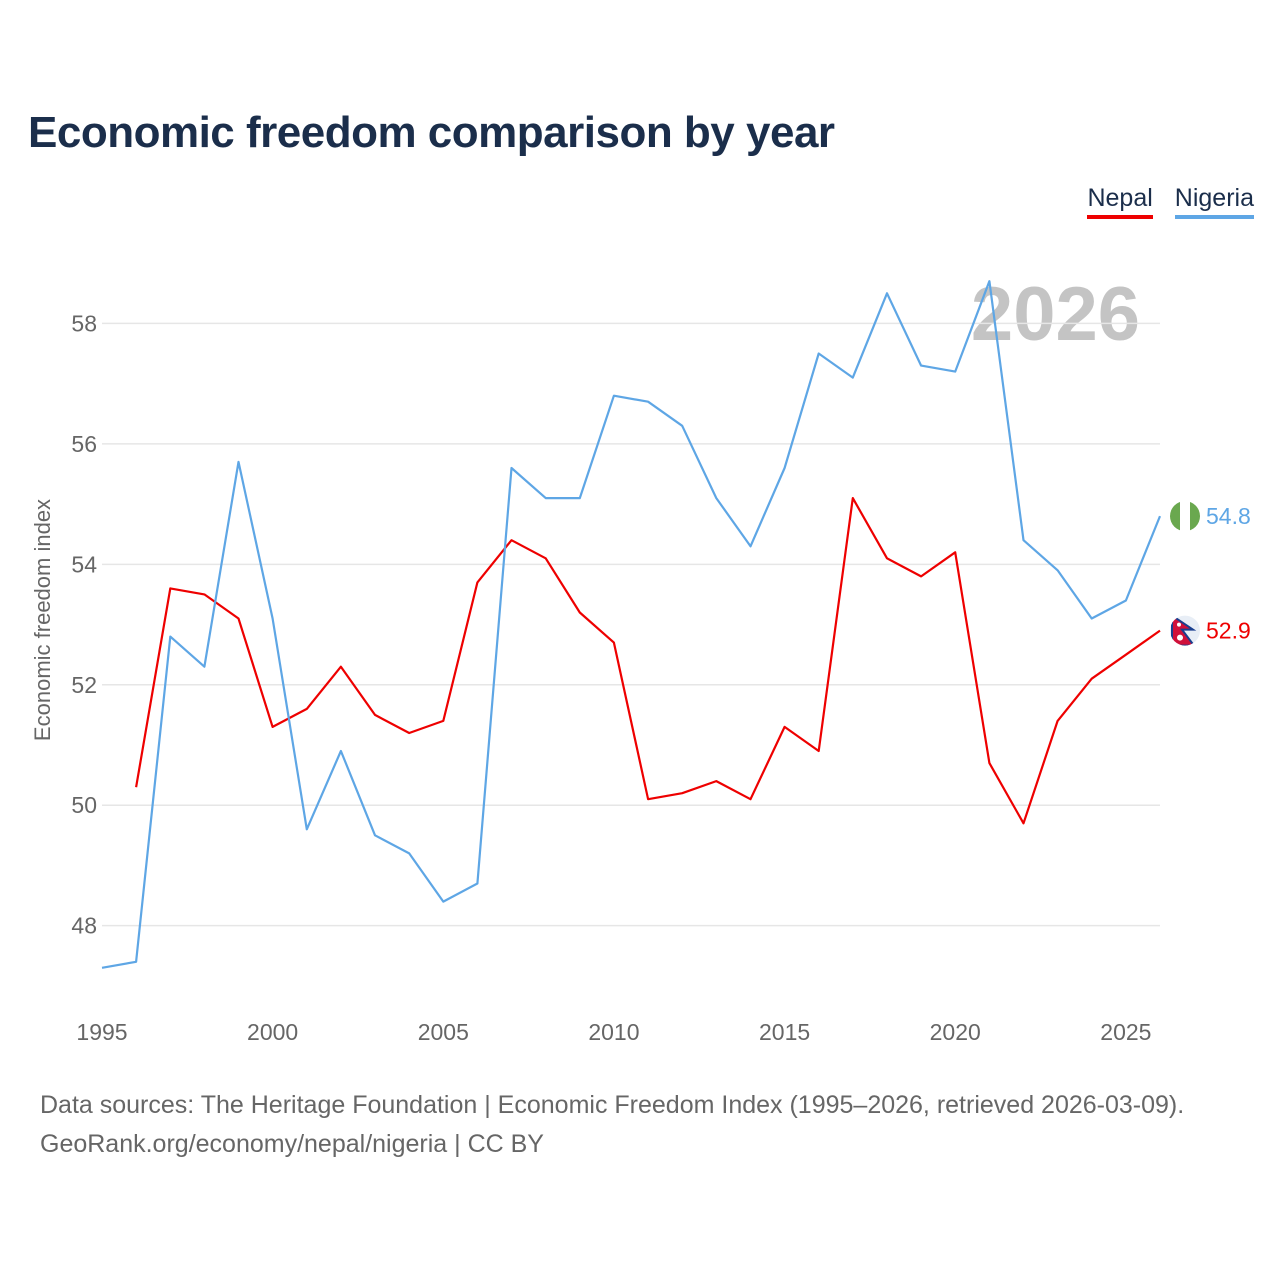  What do you see at coordinates (1120, 201) in the screenshot?
I see `legend-item-nepal: Nepal` at bounding box center [1120, 201].